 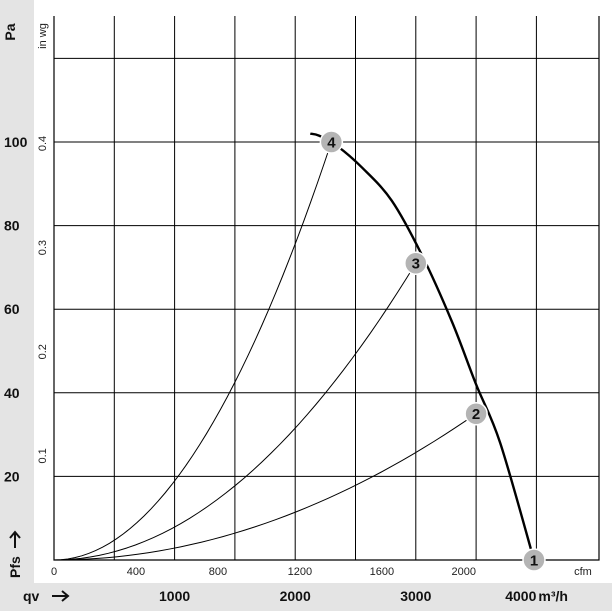 What do you see at coordinates (61, 596) in the screenshot?
I see `qv-arrow-icon` at bounding box center [61, 596].